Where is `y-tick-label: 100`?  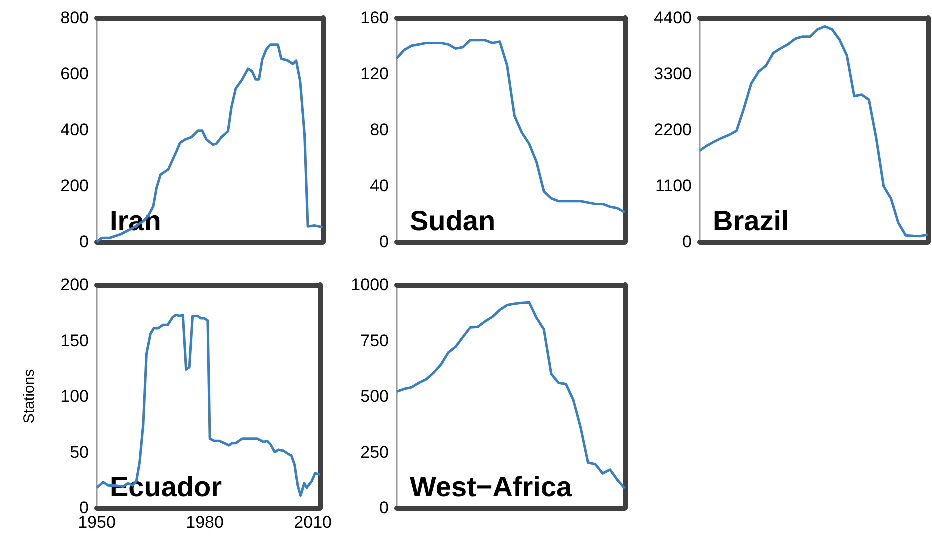 y-tick-label: 100 is located at coordinates (74, 396).